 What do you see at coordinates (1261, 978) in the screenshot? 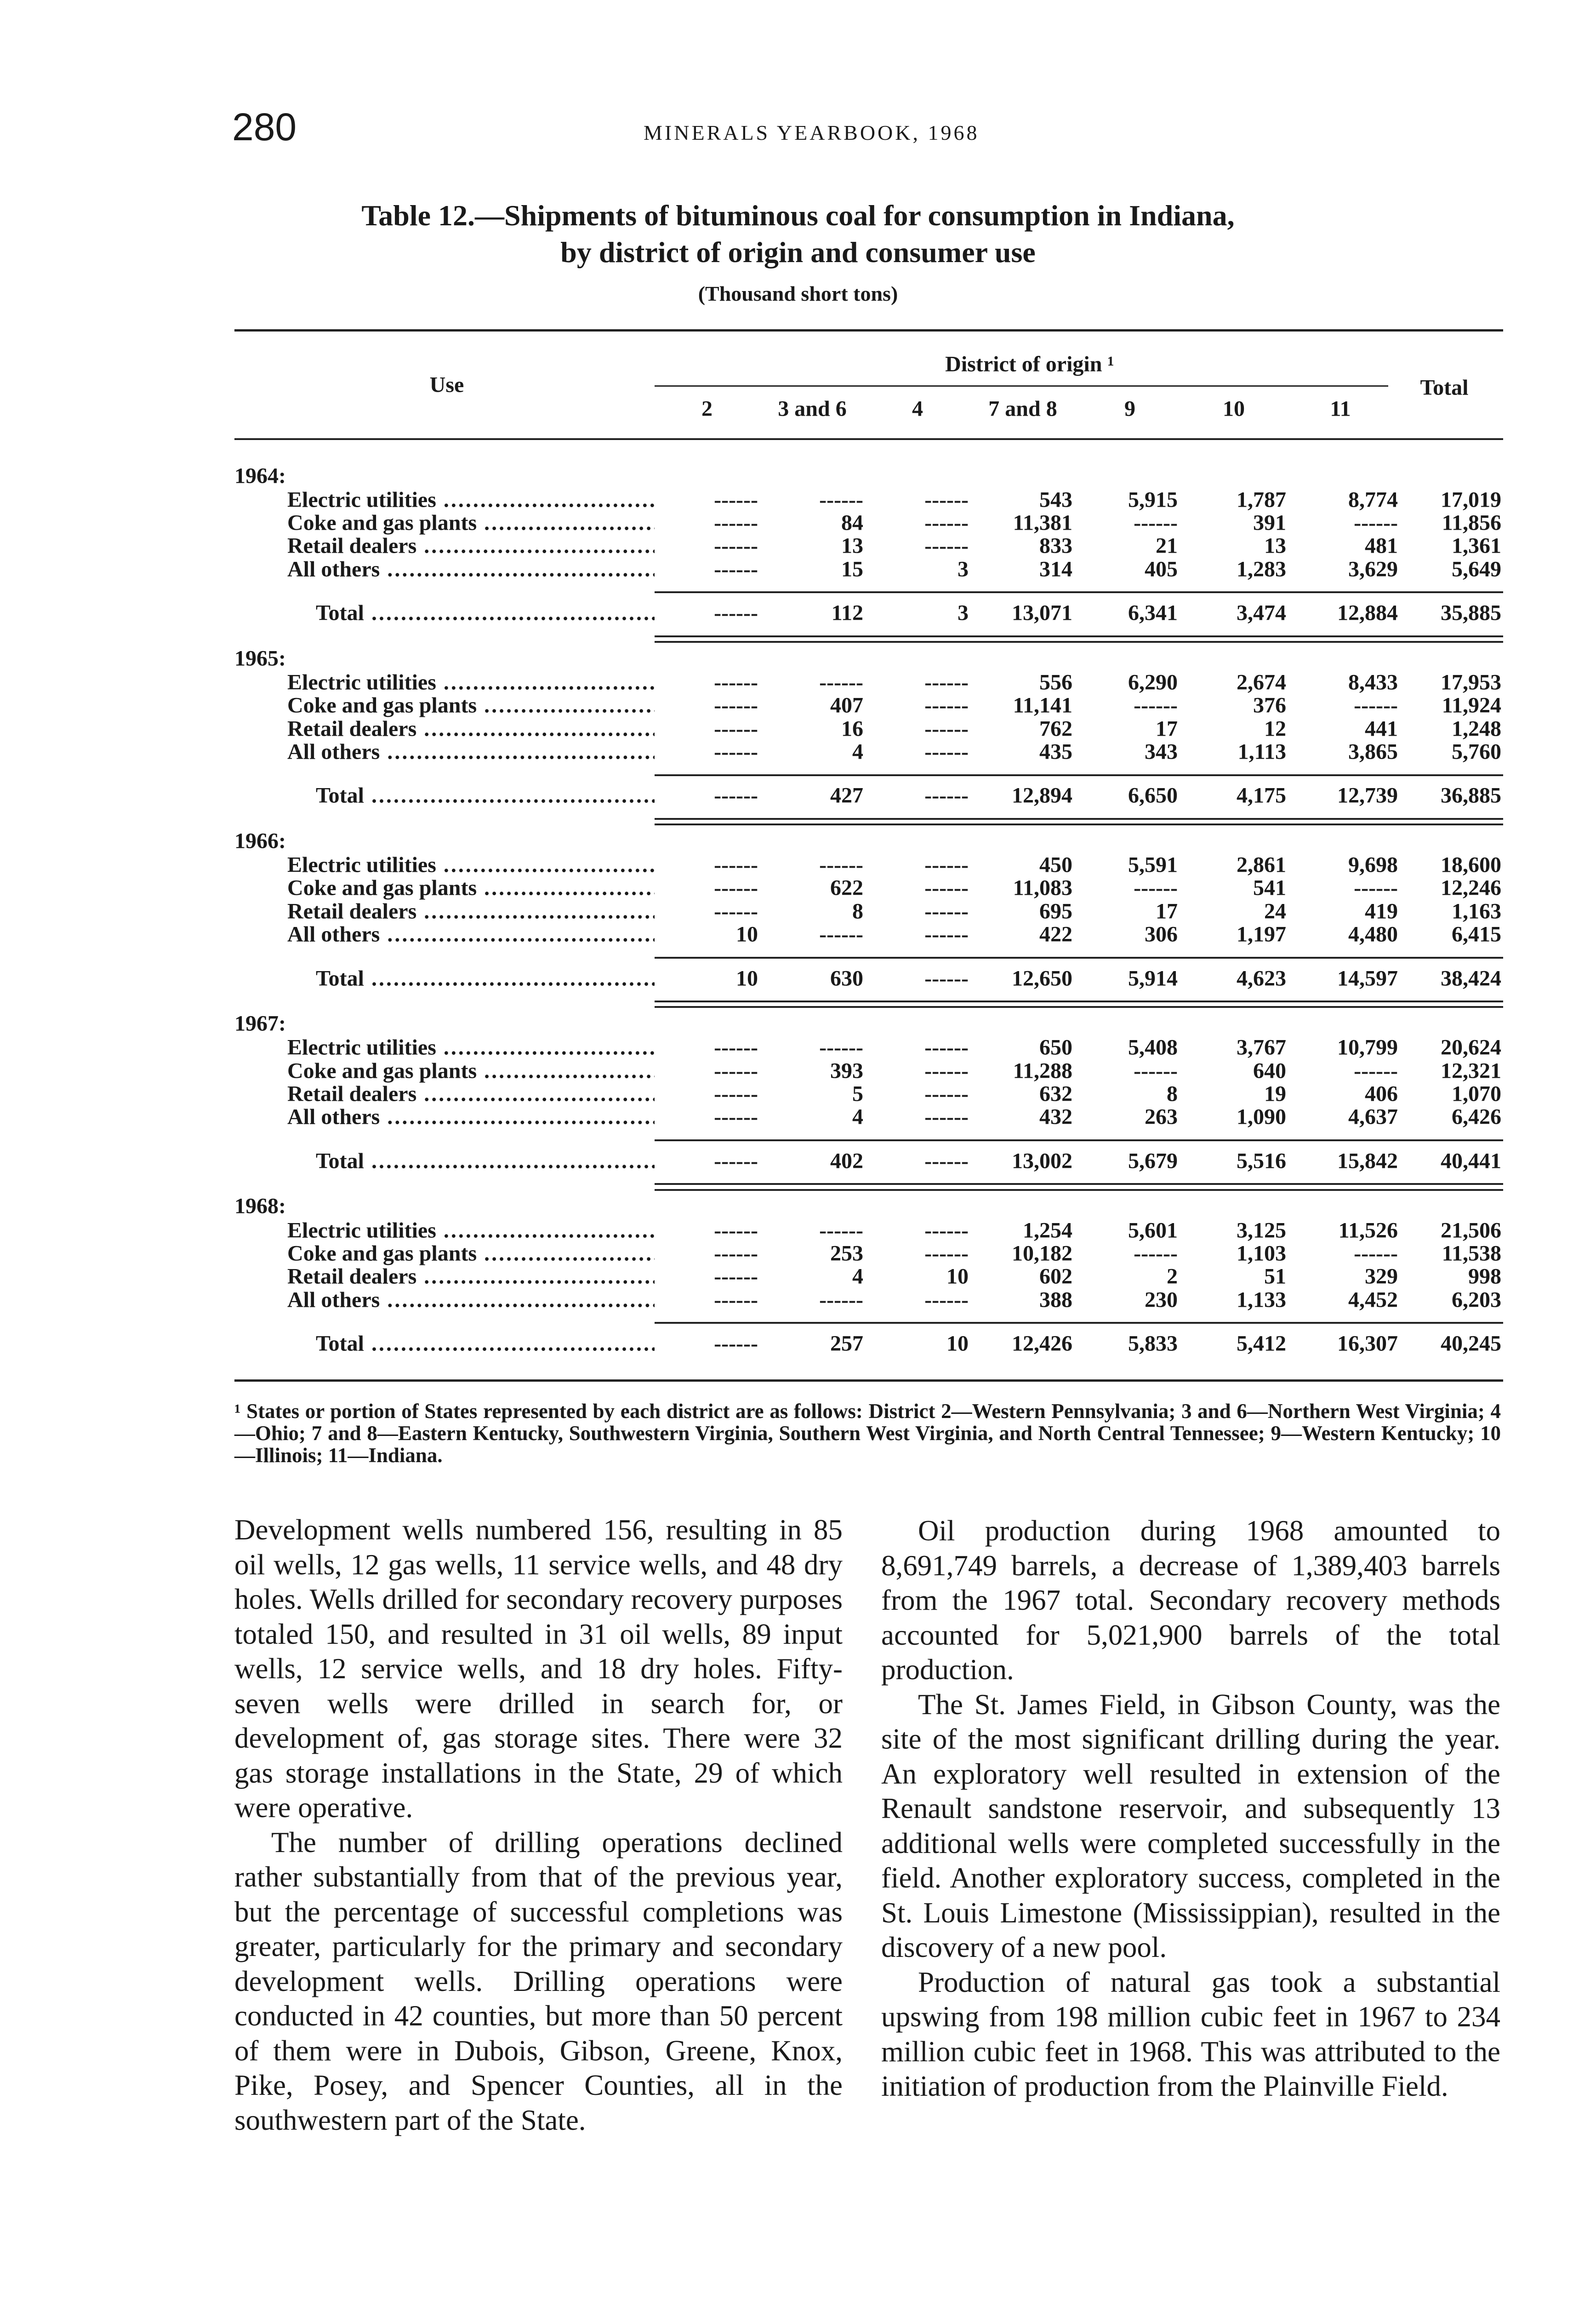
I see `total-cell: 4,623` at bounding box center [1261, 978].